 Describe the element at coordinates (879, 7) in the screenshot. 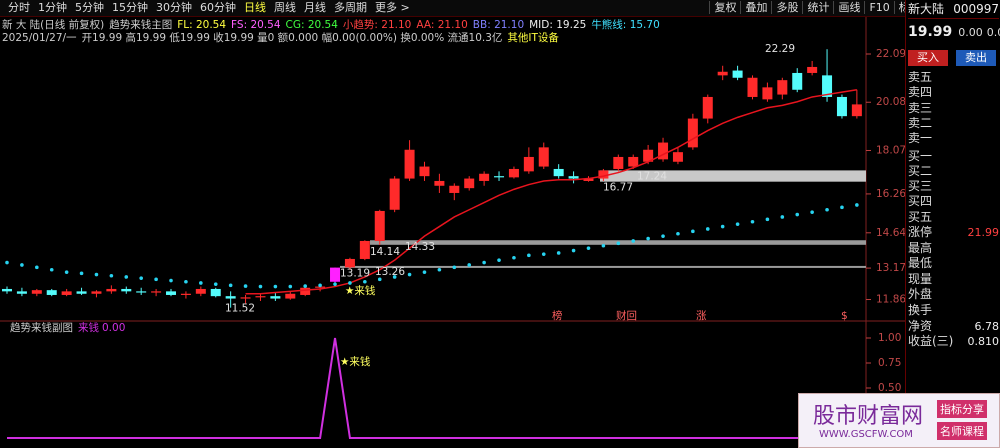

I see `toolbar-button: F10` at that location.